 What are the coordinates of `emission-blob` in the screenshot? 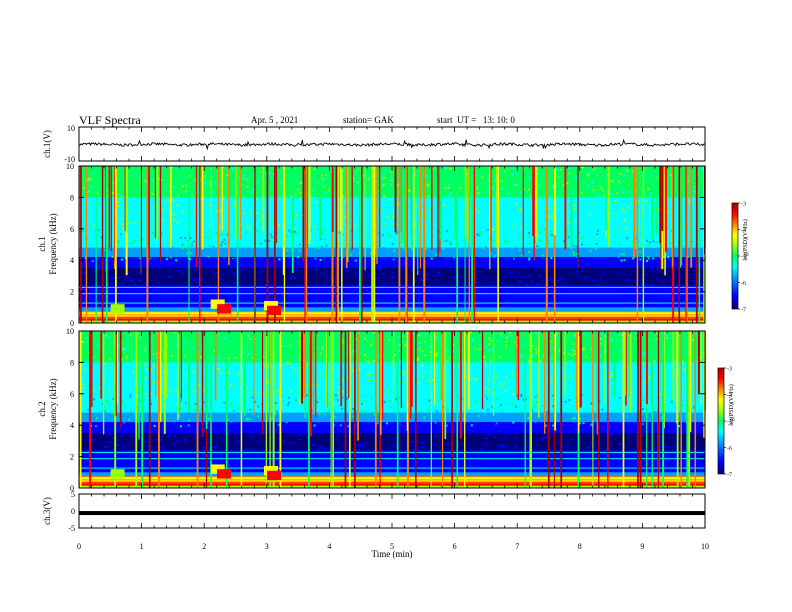 It's located at (270, 471).